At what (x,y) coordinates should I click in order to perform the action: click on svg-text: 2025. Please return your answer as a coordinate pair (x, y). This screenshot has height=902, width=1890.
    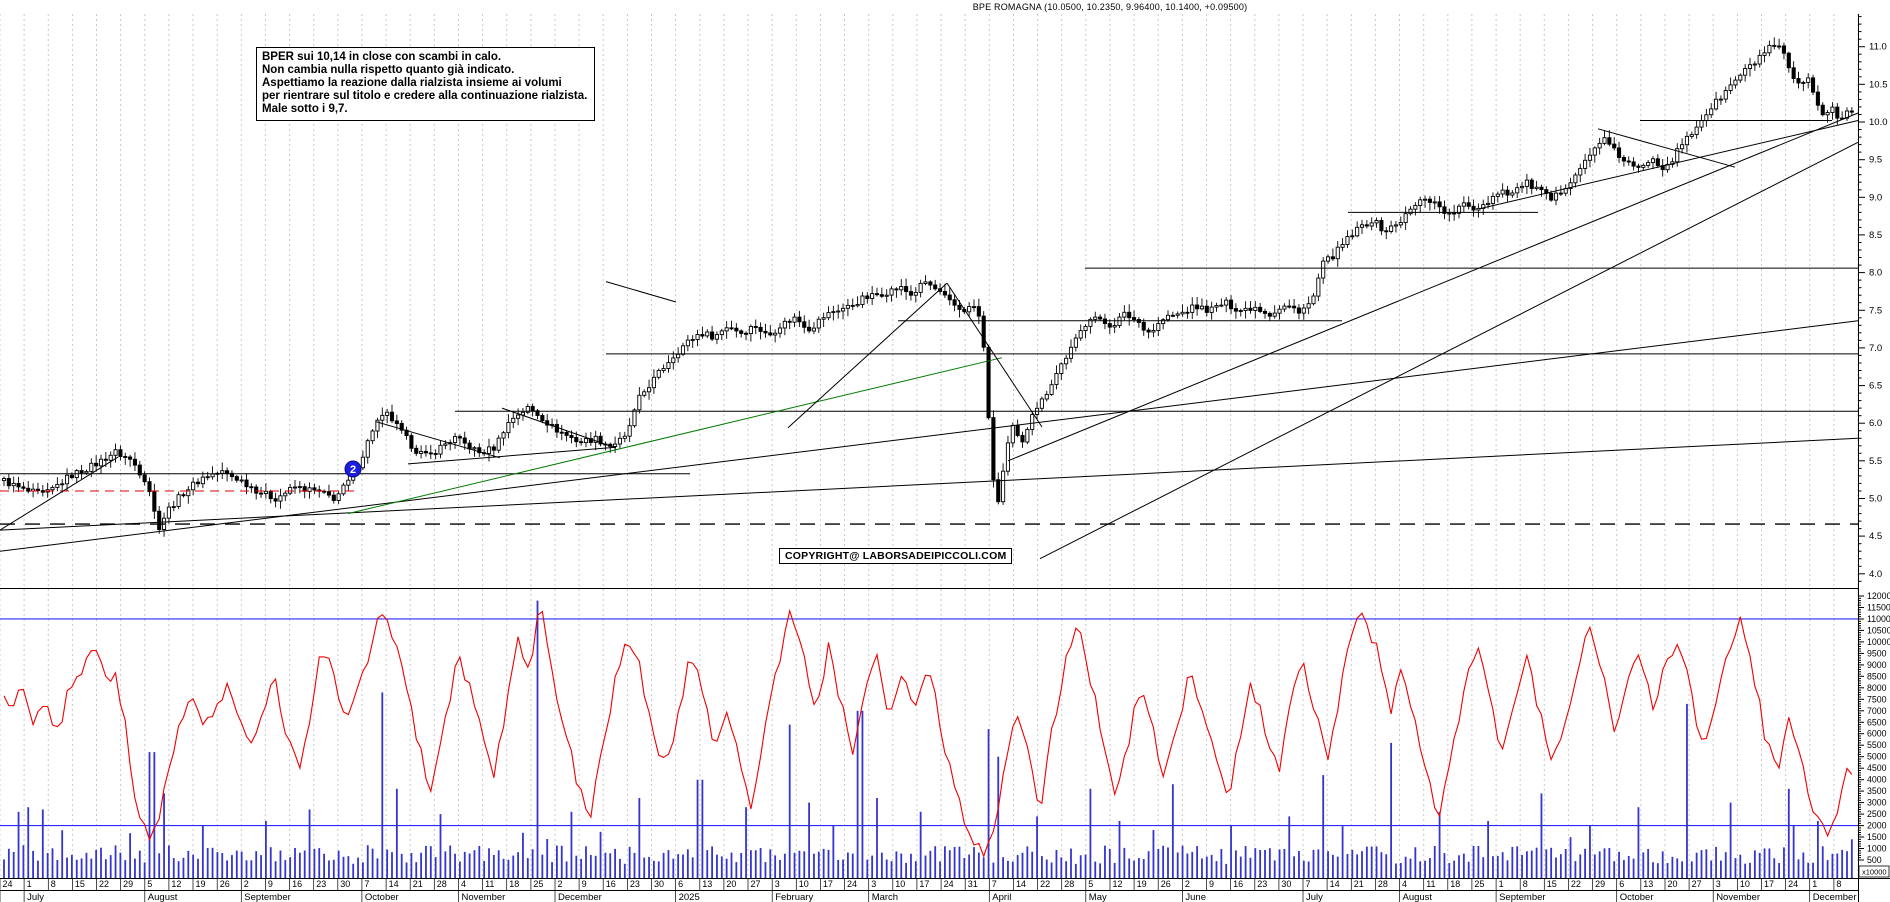
    Looking at the image, I should click on (689, 897).